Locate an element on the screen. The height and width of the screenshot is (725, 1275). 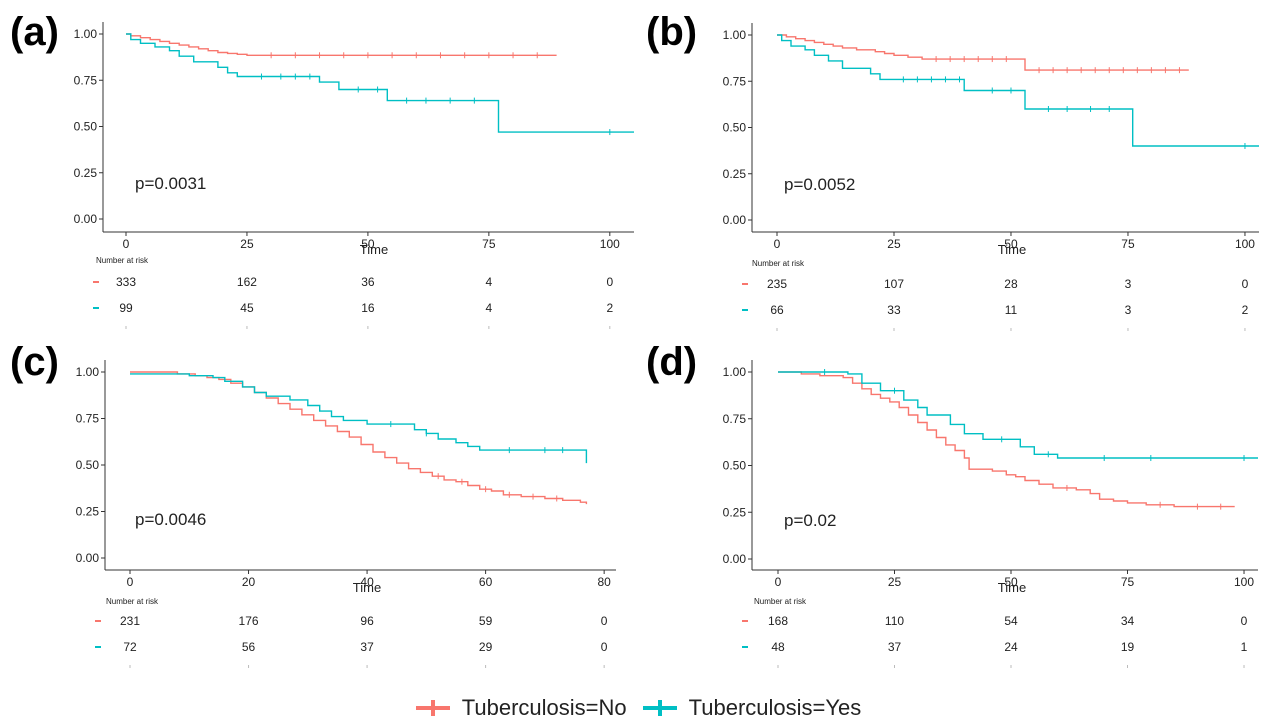
risk-count: 235 is located at coordinates (777, 284).